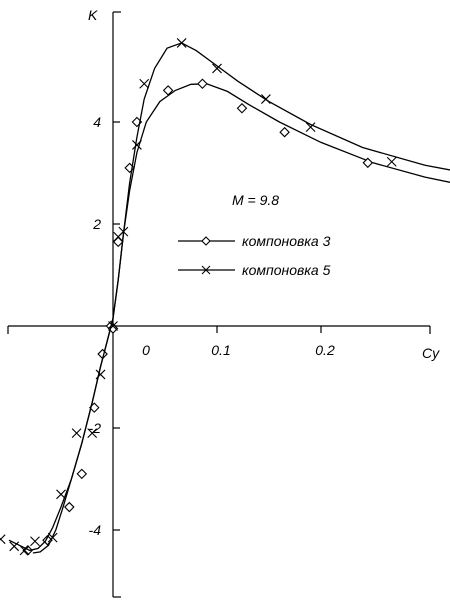 Image resolution: width=450 pixels, height=600 pixels. I want to click on y-tick-label: -2, so click(95, 428).